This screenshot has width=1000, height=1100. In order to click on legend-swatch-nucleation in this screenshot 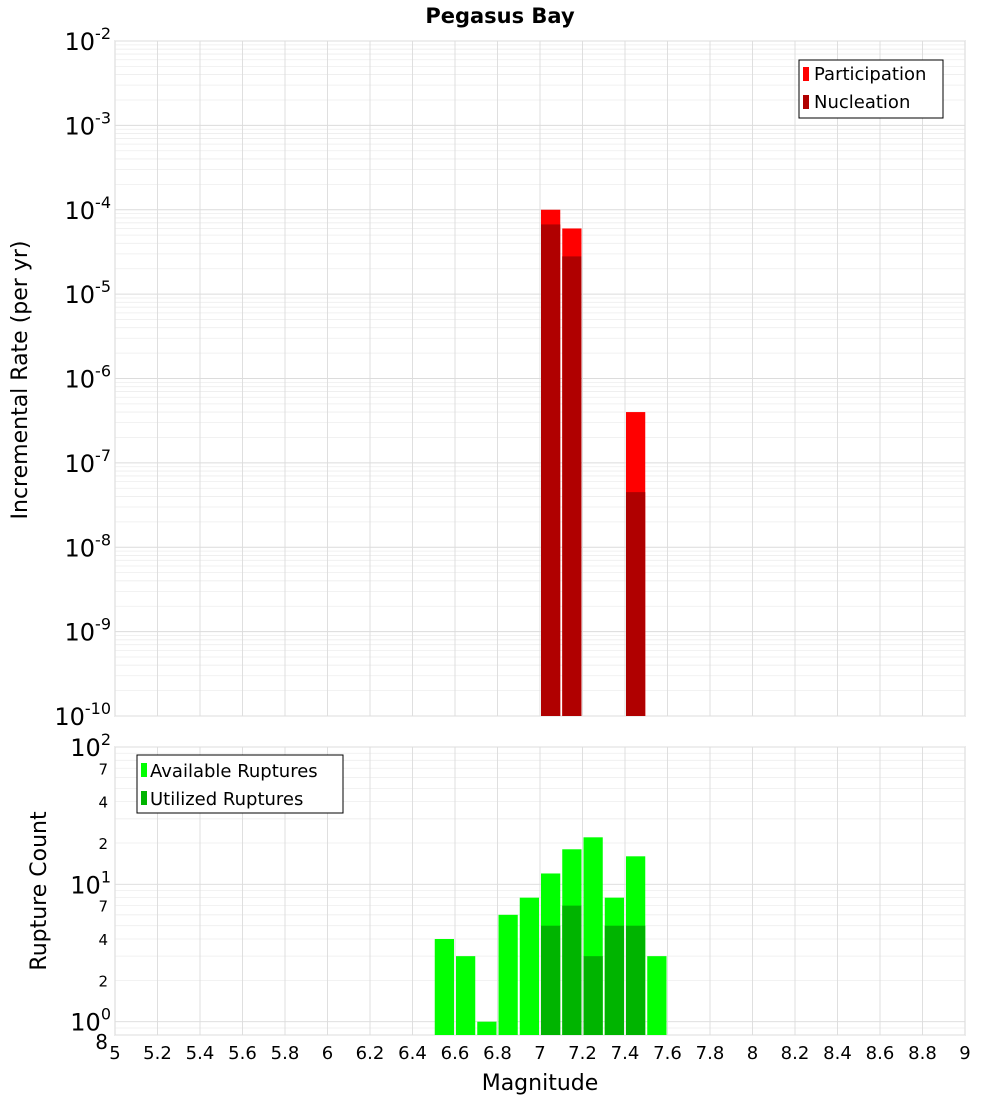, I will do `click(806, 102)`.